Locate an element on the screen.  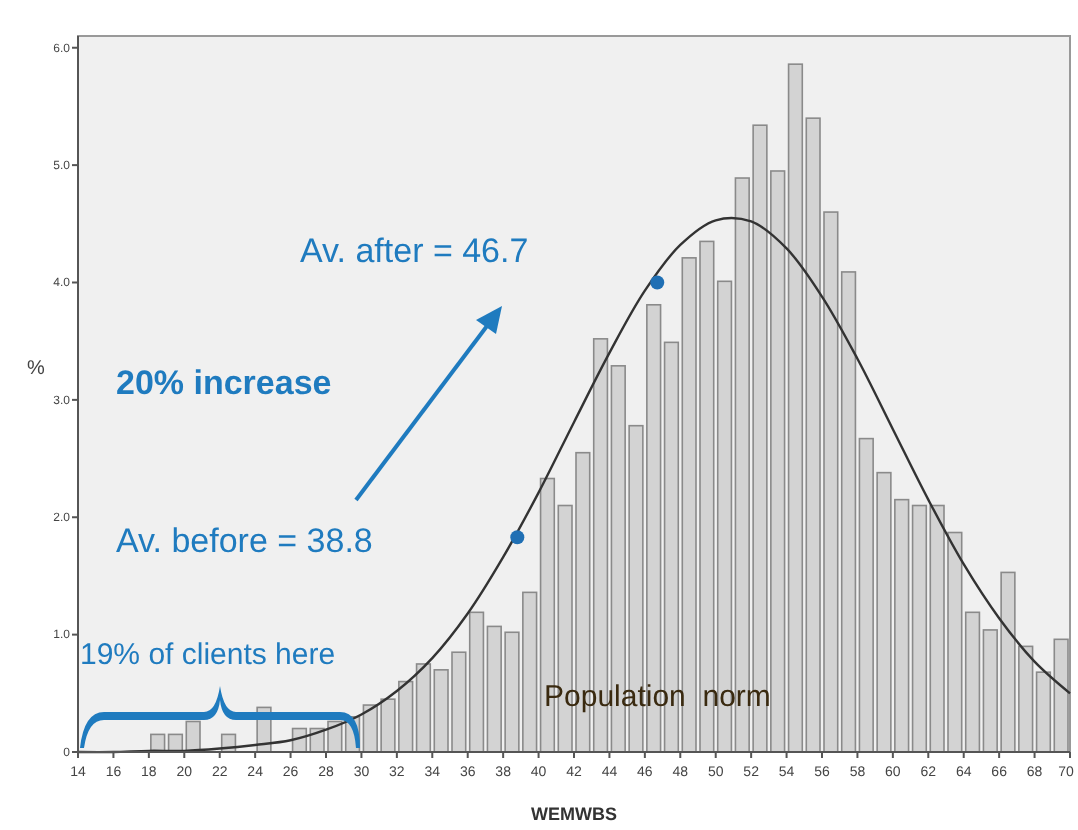
annotation: Av. after = 46.7 is located at coordinates (414, 251).